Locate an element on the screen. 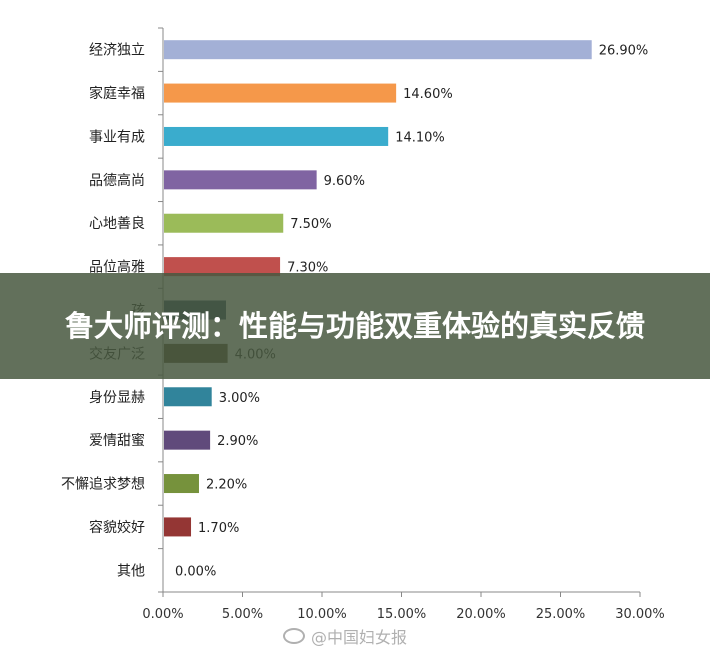 The width and height of the screenshot is (710, 659). category-label: 其他 is located at coordinates (131, 571).